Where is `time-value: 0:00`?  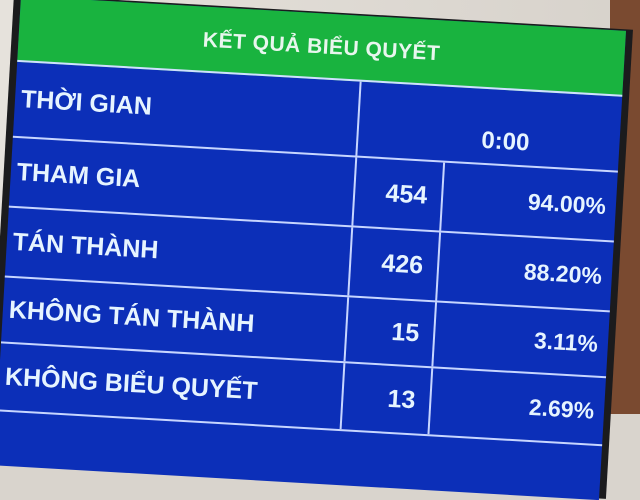 time-value: 0:00 is located at coordinates (505, 141).